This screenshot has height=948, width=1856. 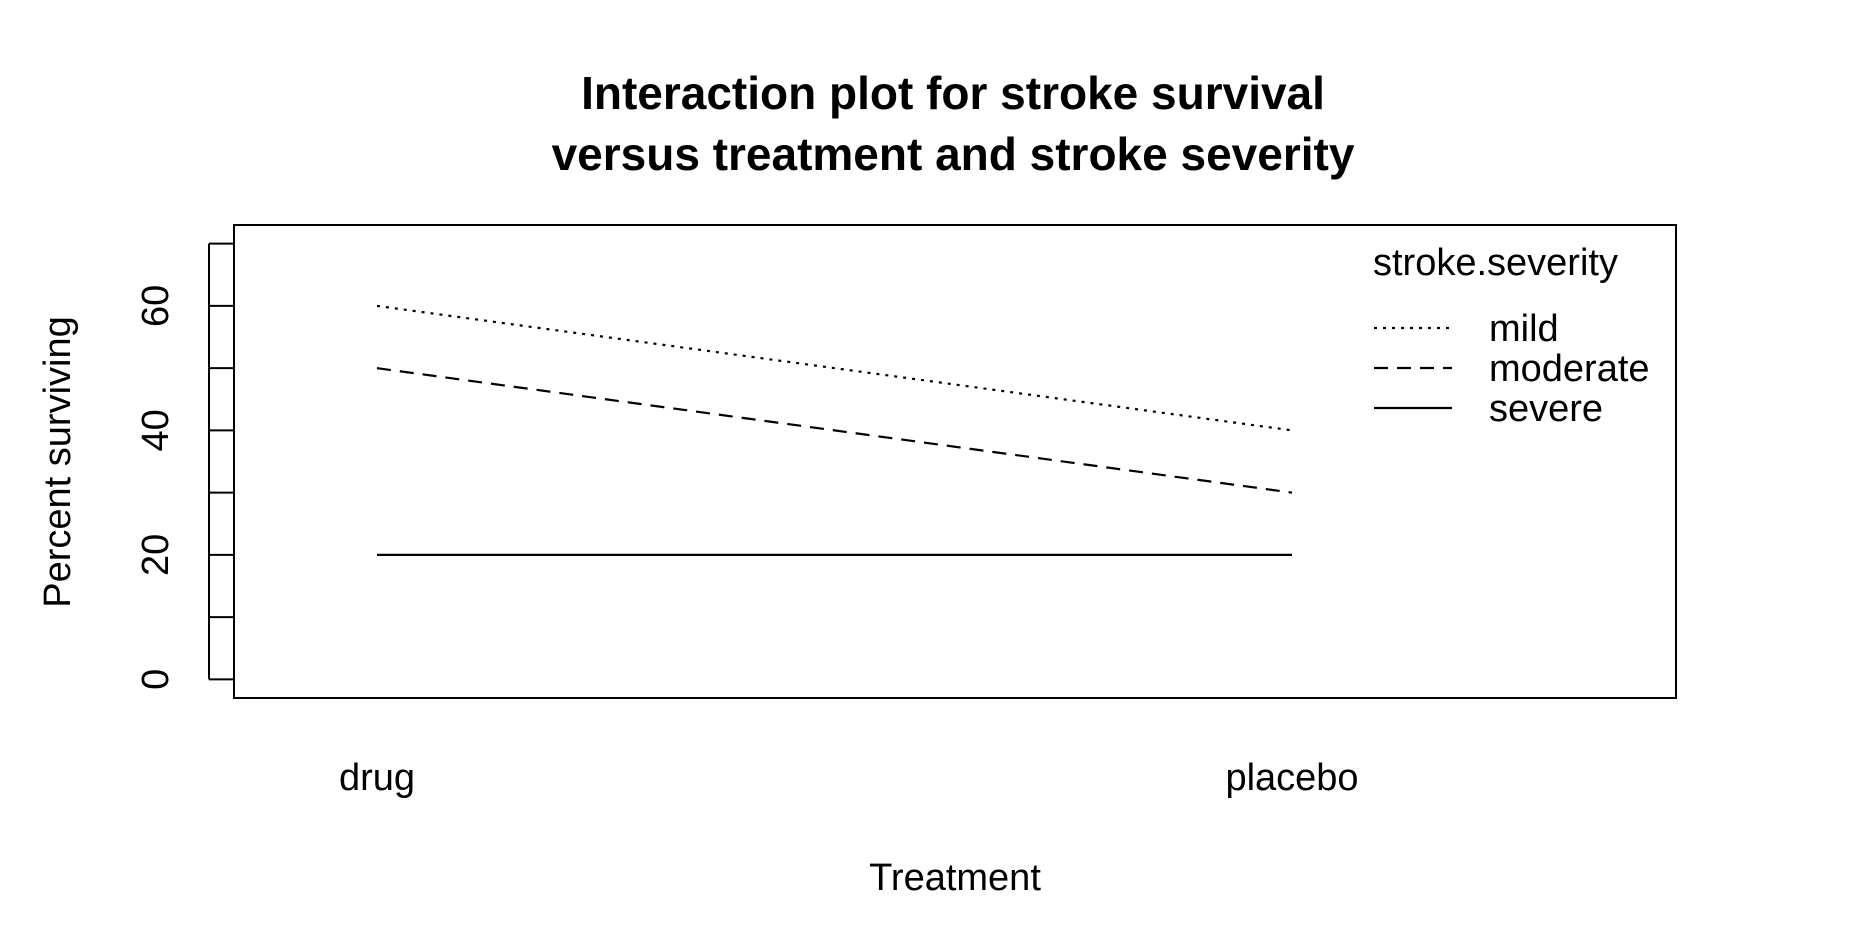 I want to click on chart-title-line-1: Interaction plot for stroke survival, so click(x=953, y=93).